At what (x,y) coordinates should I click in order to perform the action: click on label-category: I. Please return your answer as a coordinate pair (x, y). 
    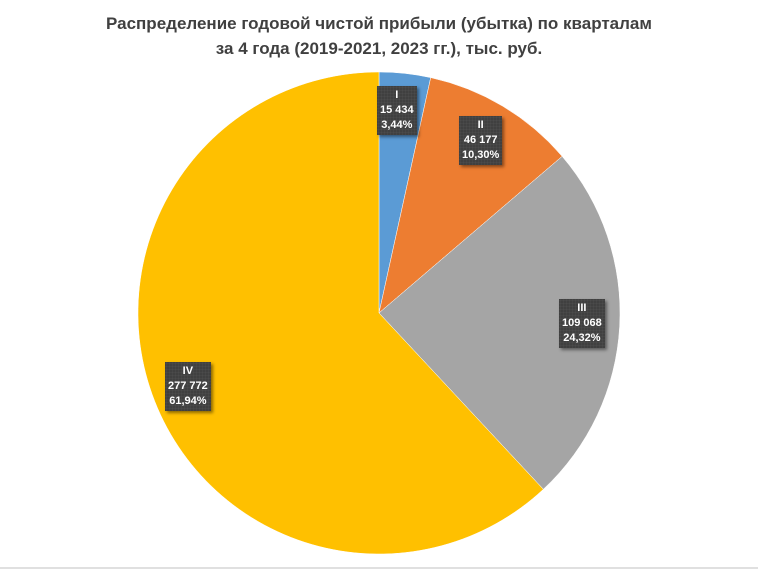
    Looking at the image, I should click on (397, 95).